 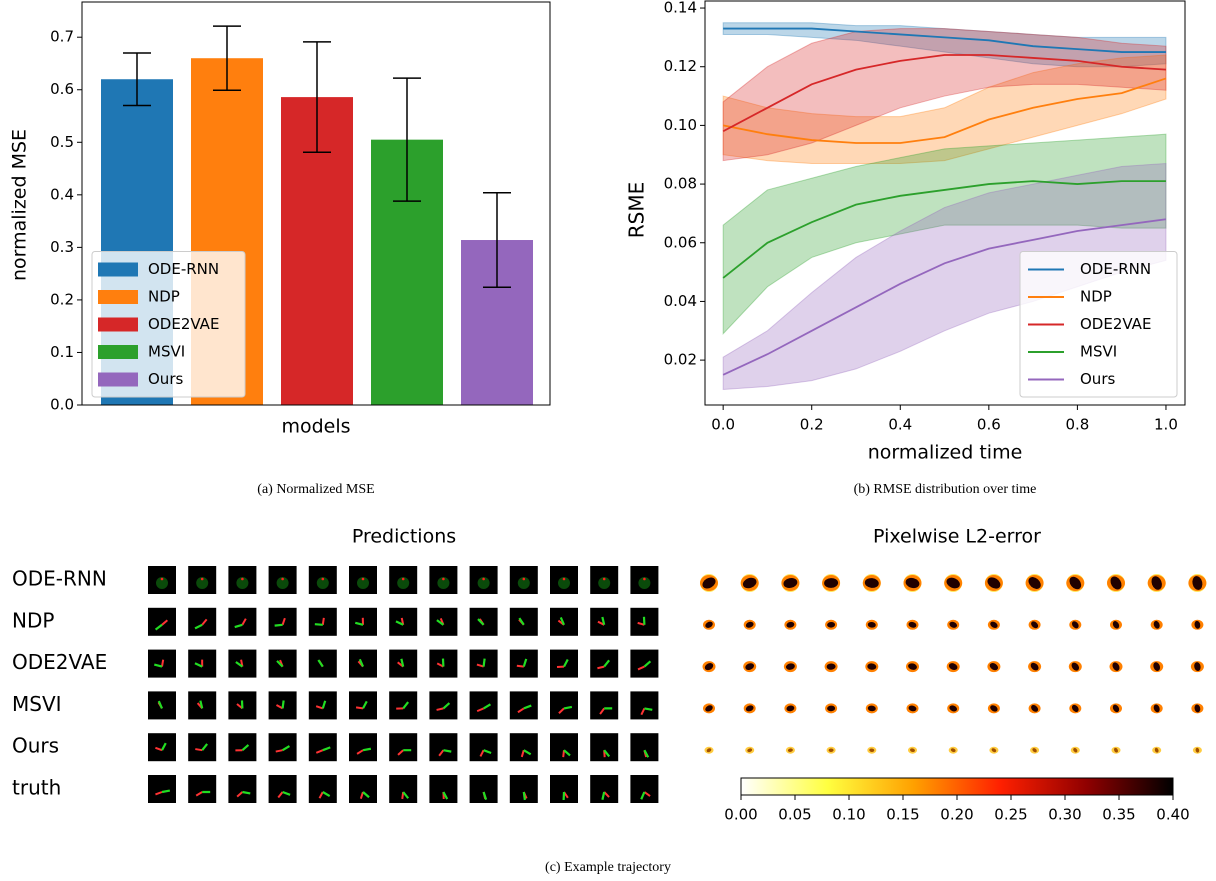 What do you see at coordinates (900, 425) in the screenshot?
I see `x-tick-label: 0.4` at bounding box center [900, 425].